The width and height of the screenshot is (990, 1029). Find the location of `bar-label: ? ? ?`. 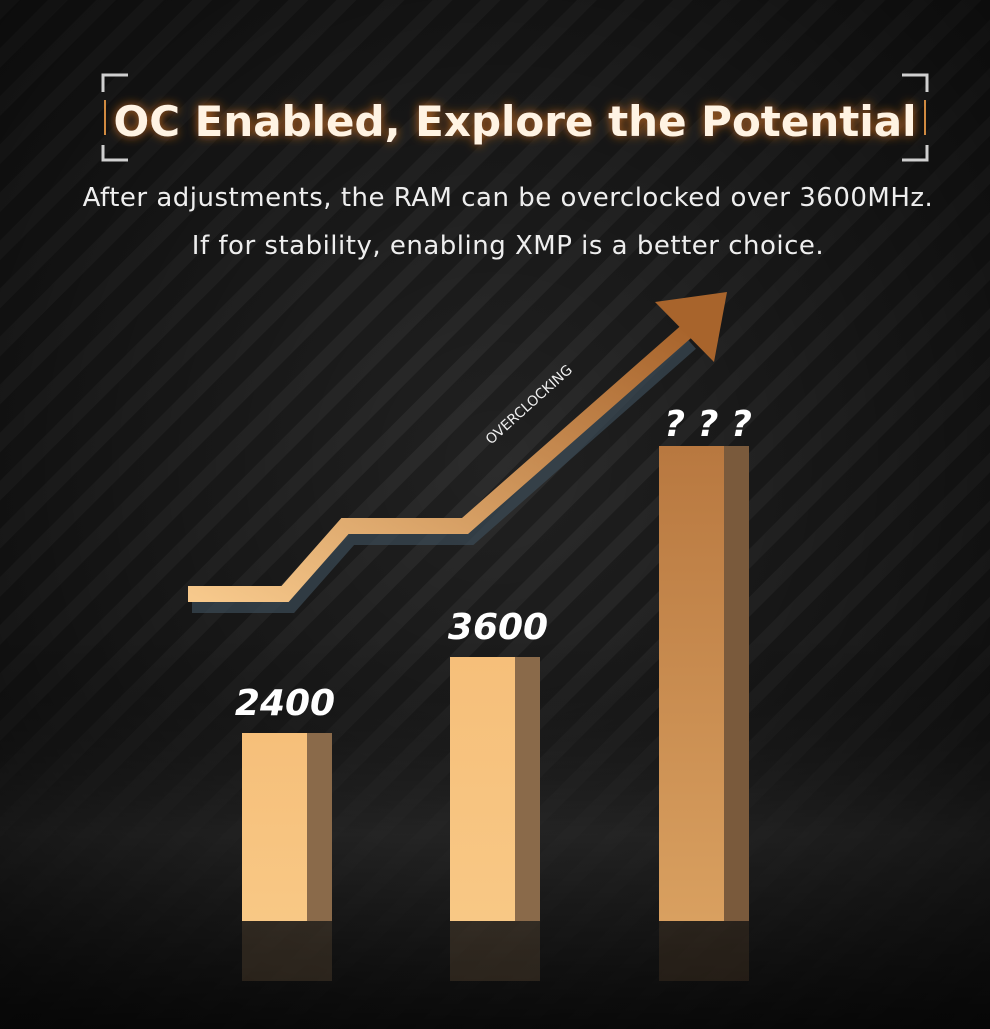

bar-label: ? ? ? is located at coordinates (708, 424).